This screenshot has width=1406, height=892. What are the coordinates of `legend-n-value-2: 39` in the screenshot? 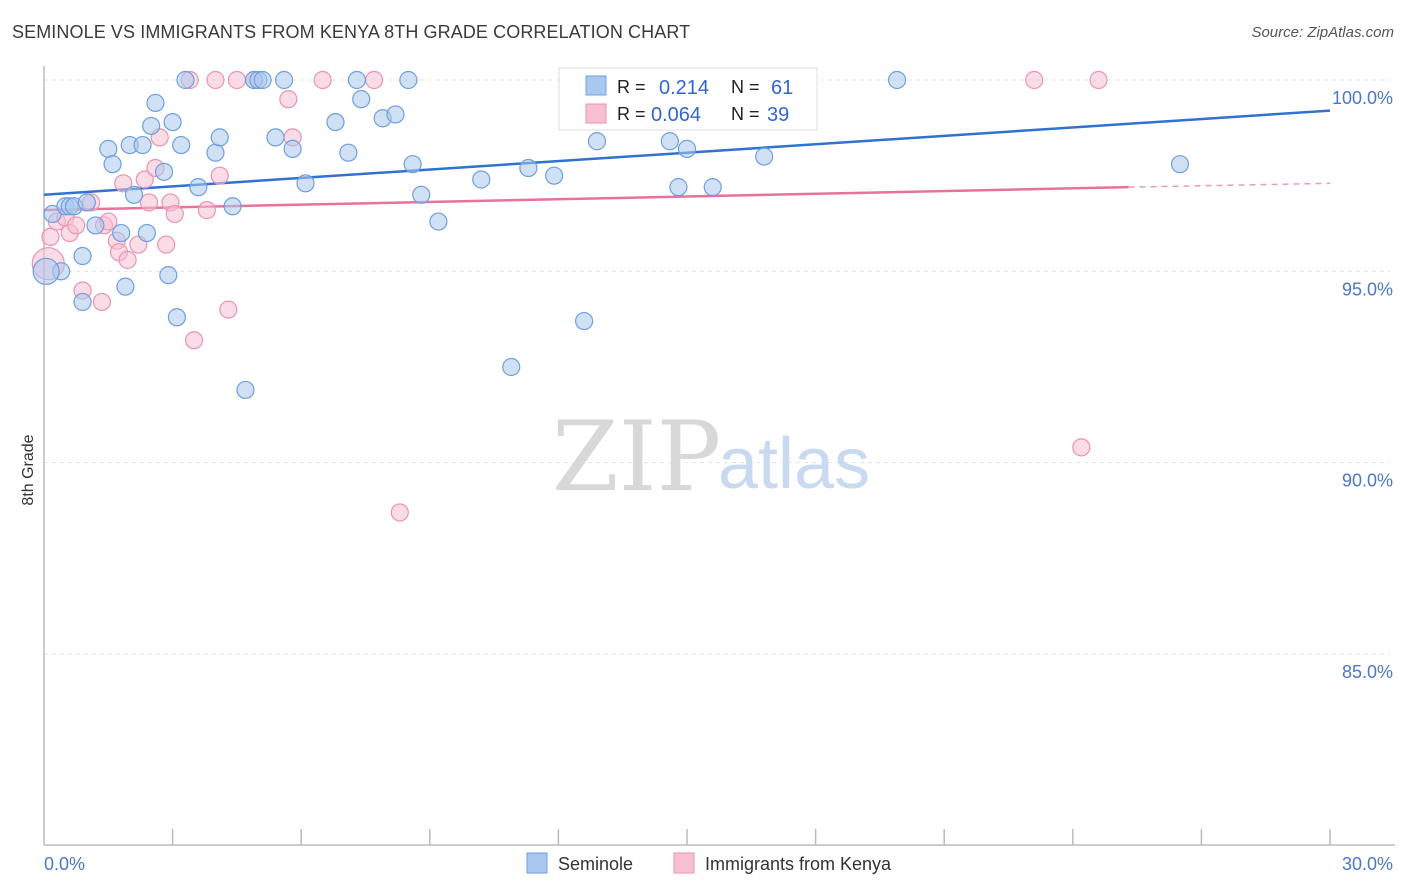 It's located at (778, 115).